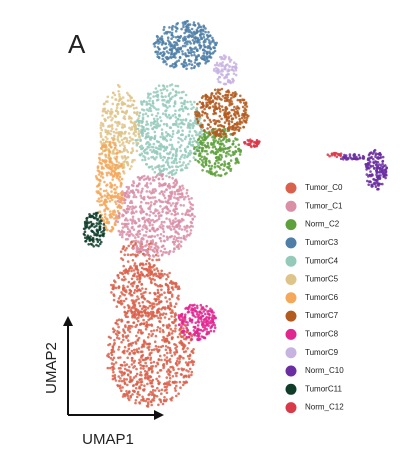 This screenshot has height=457, width=402. What do you see at coordinates (324, 205) in the screenshot?
I see `legend-label: Tumor_C1` at bounding box center [324, 205].